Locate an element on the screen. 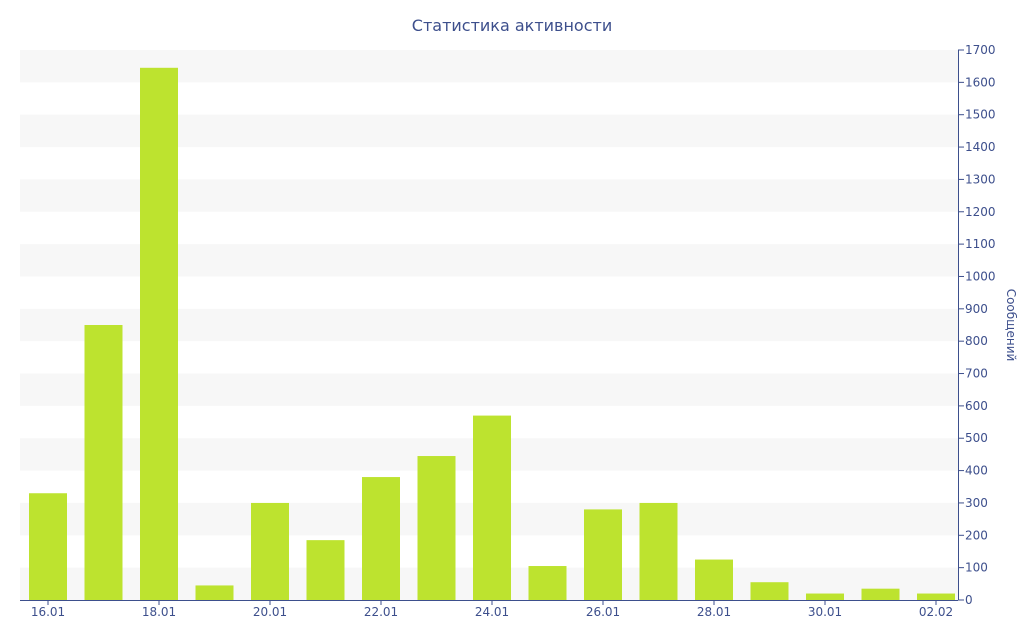 This screenshot has width=1024, height=644. y-tick-label: 400 is located at coordinates (976, 471).